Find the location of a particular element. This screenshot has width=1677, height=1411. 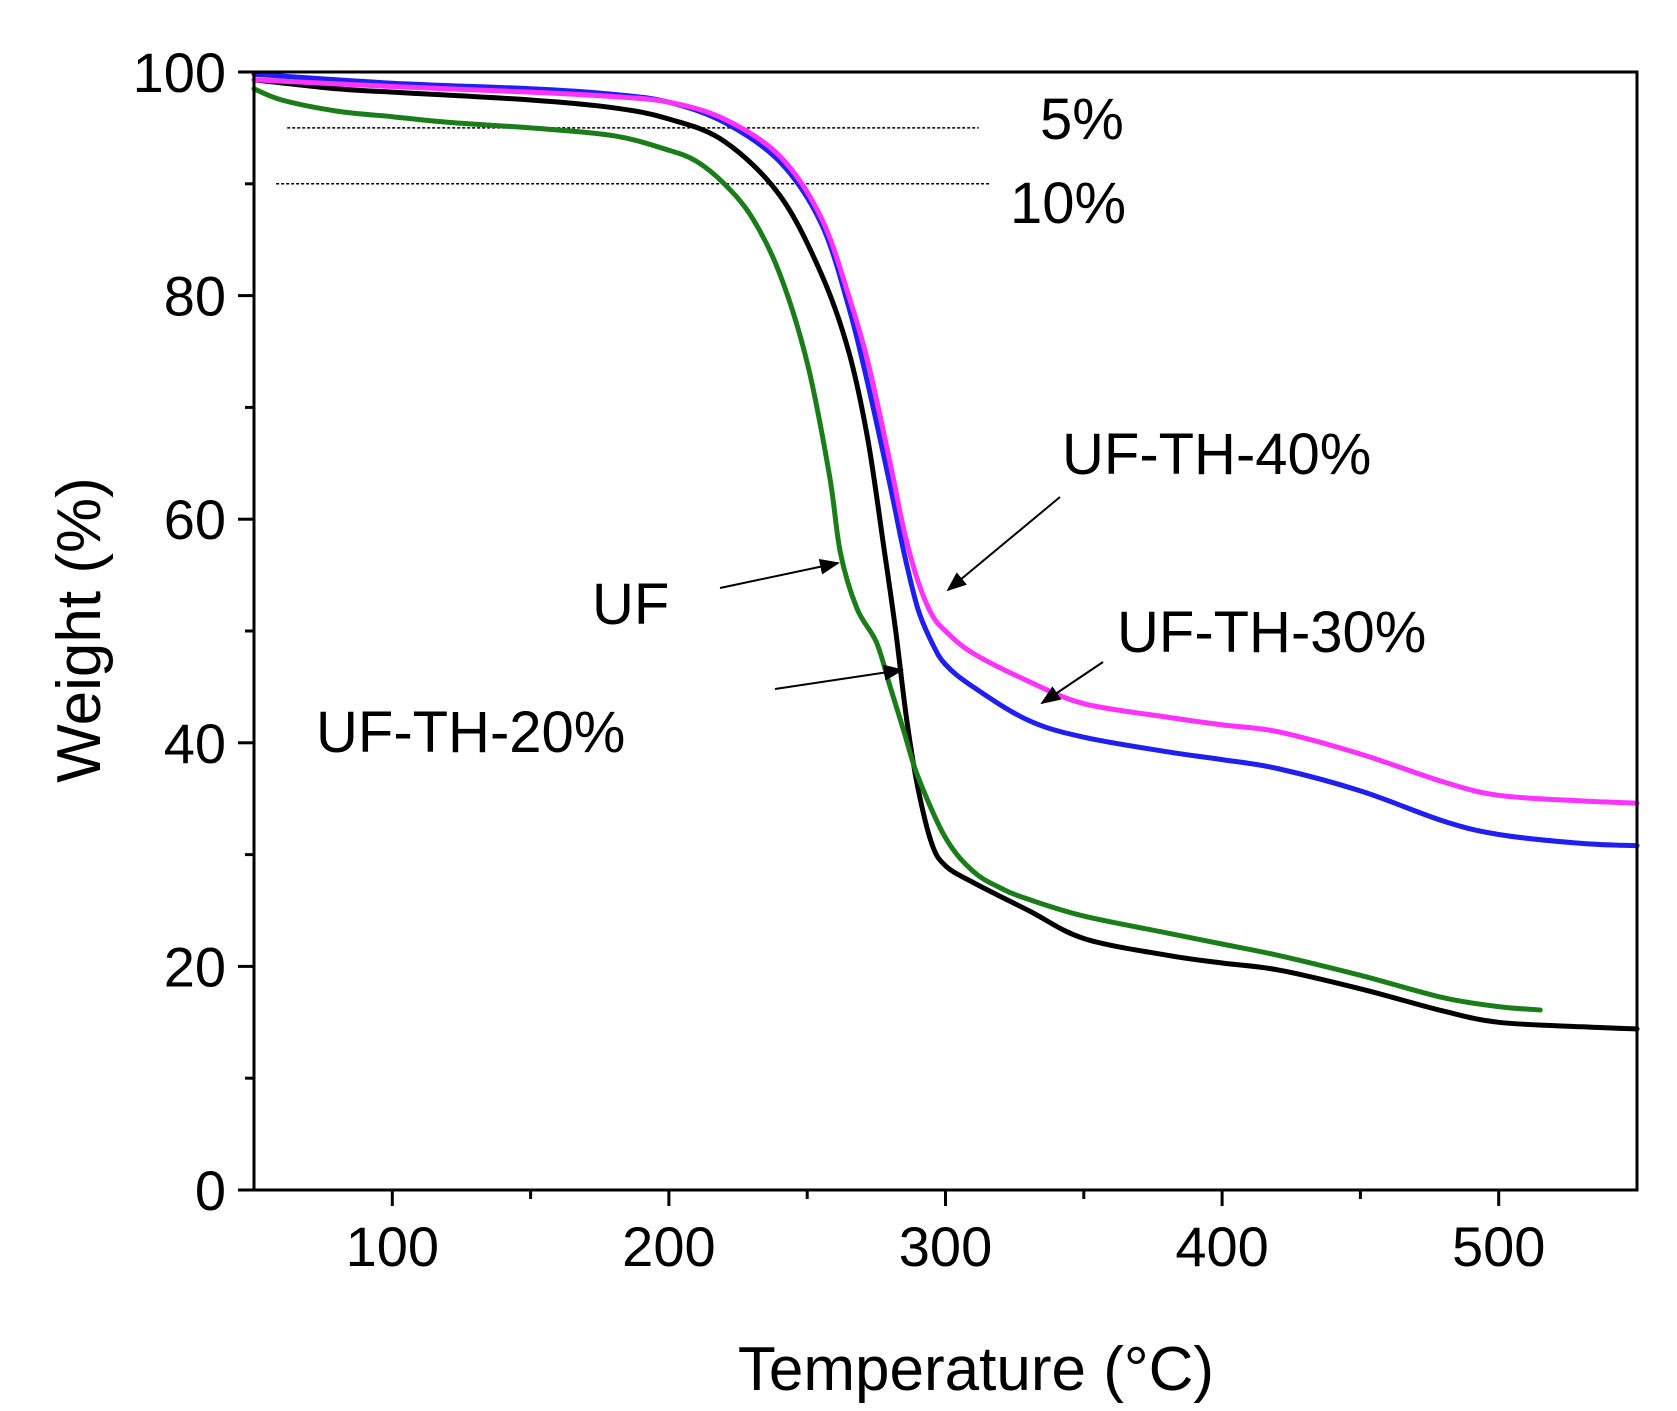

ref-label-10pct: 10% is located at coordinates (1068, 203).